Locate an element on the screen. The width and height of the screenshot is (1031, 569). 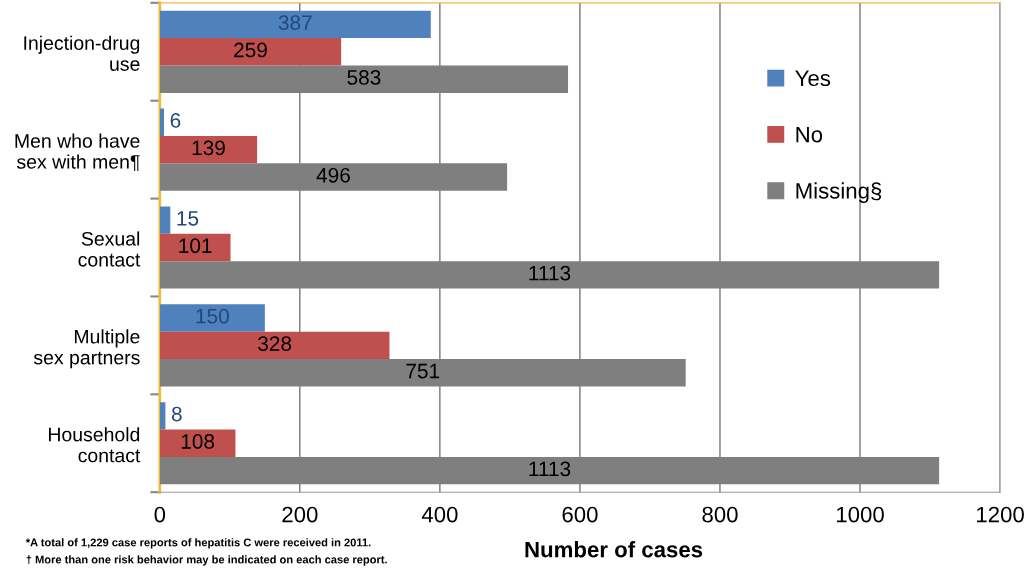
data-label: 15 is located at coordinates (188, 218).